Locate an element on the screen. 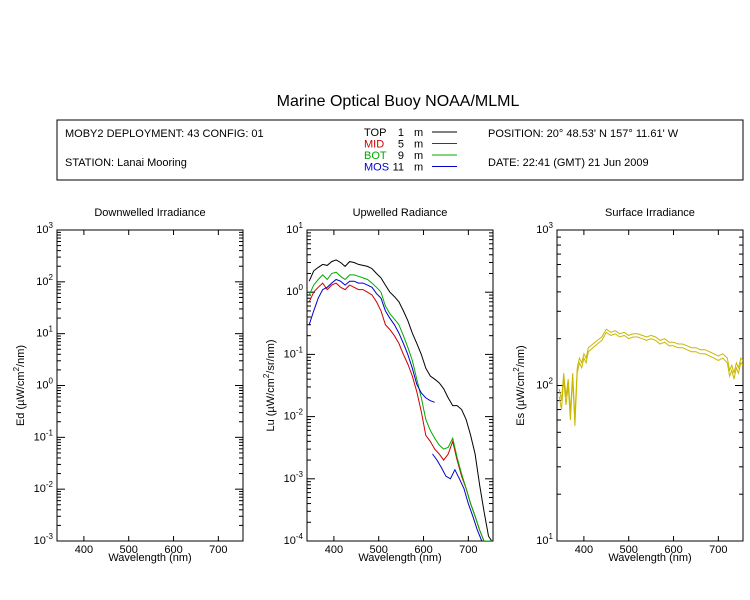 This screenshot has height=600, width=750. panel-title: Surface Irradiance is located at coordinates (650, 213).